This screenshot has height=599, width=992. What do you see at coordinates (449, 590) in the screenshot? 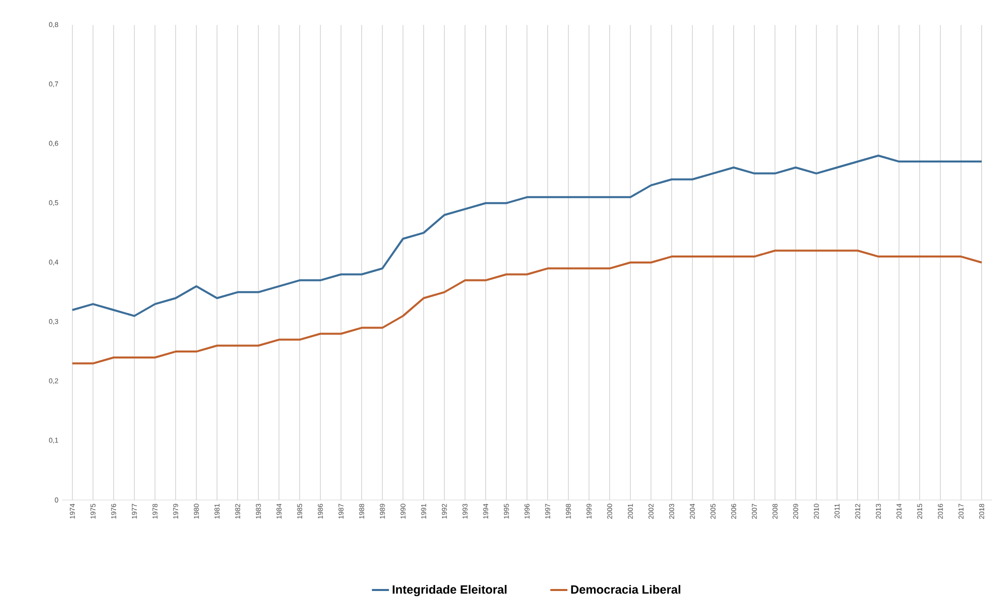
I see `legend-label: Integridade Eleitoral` at bounding box center [449, 590].